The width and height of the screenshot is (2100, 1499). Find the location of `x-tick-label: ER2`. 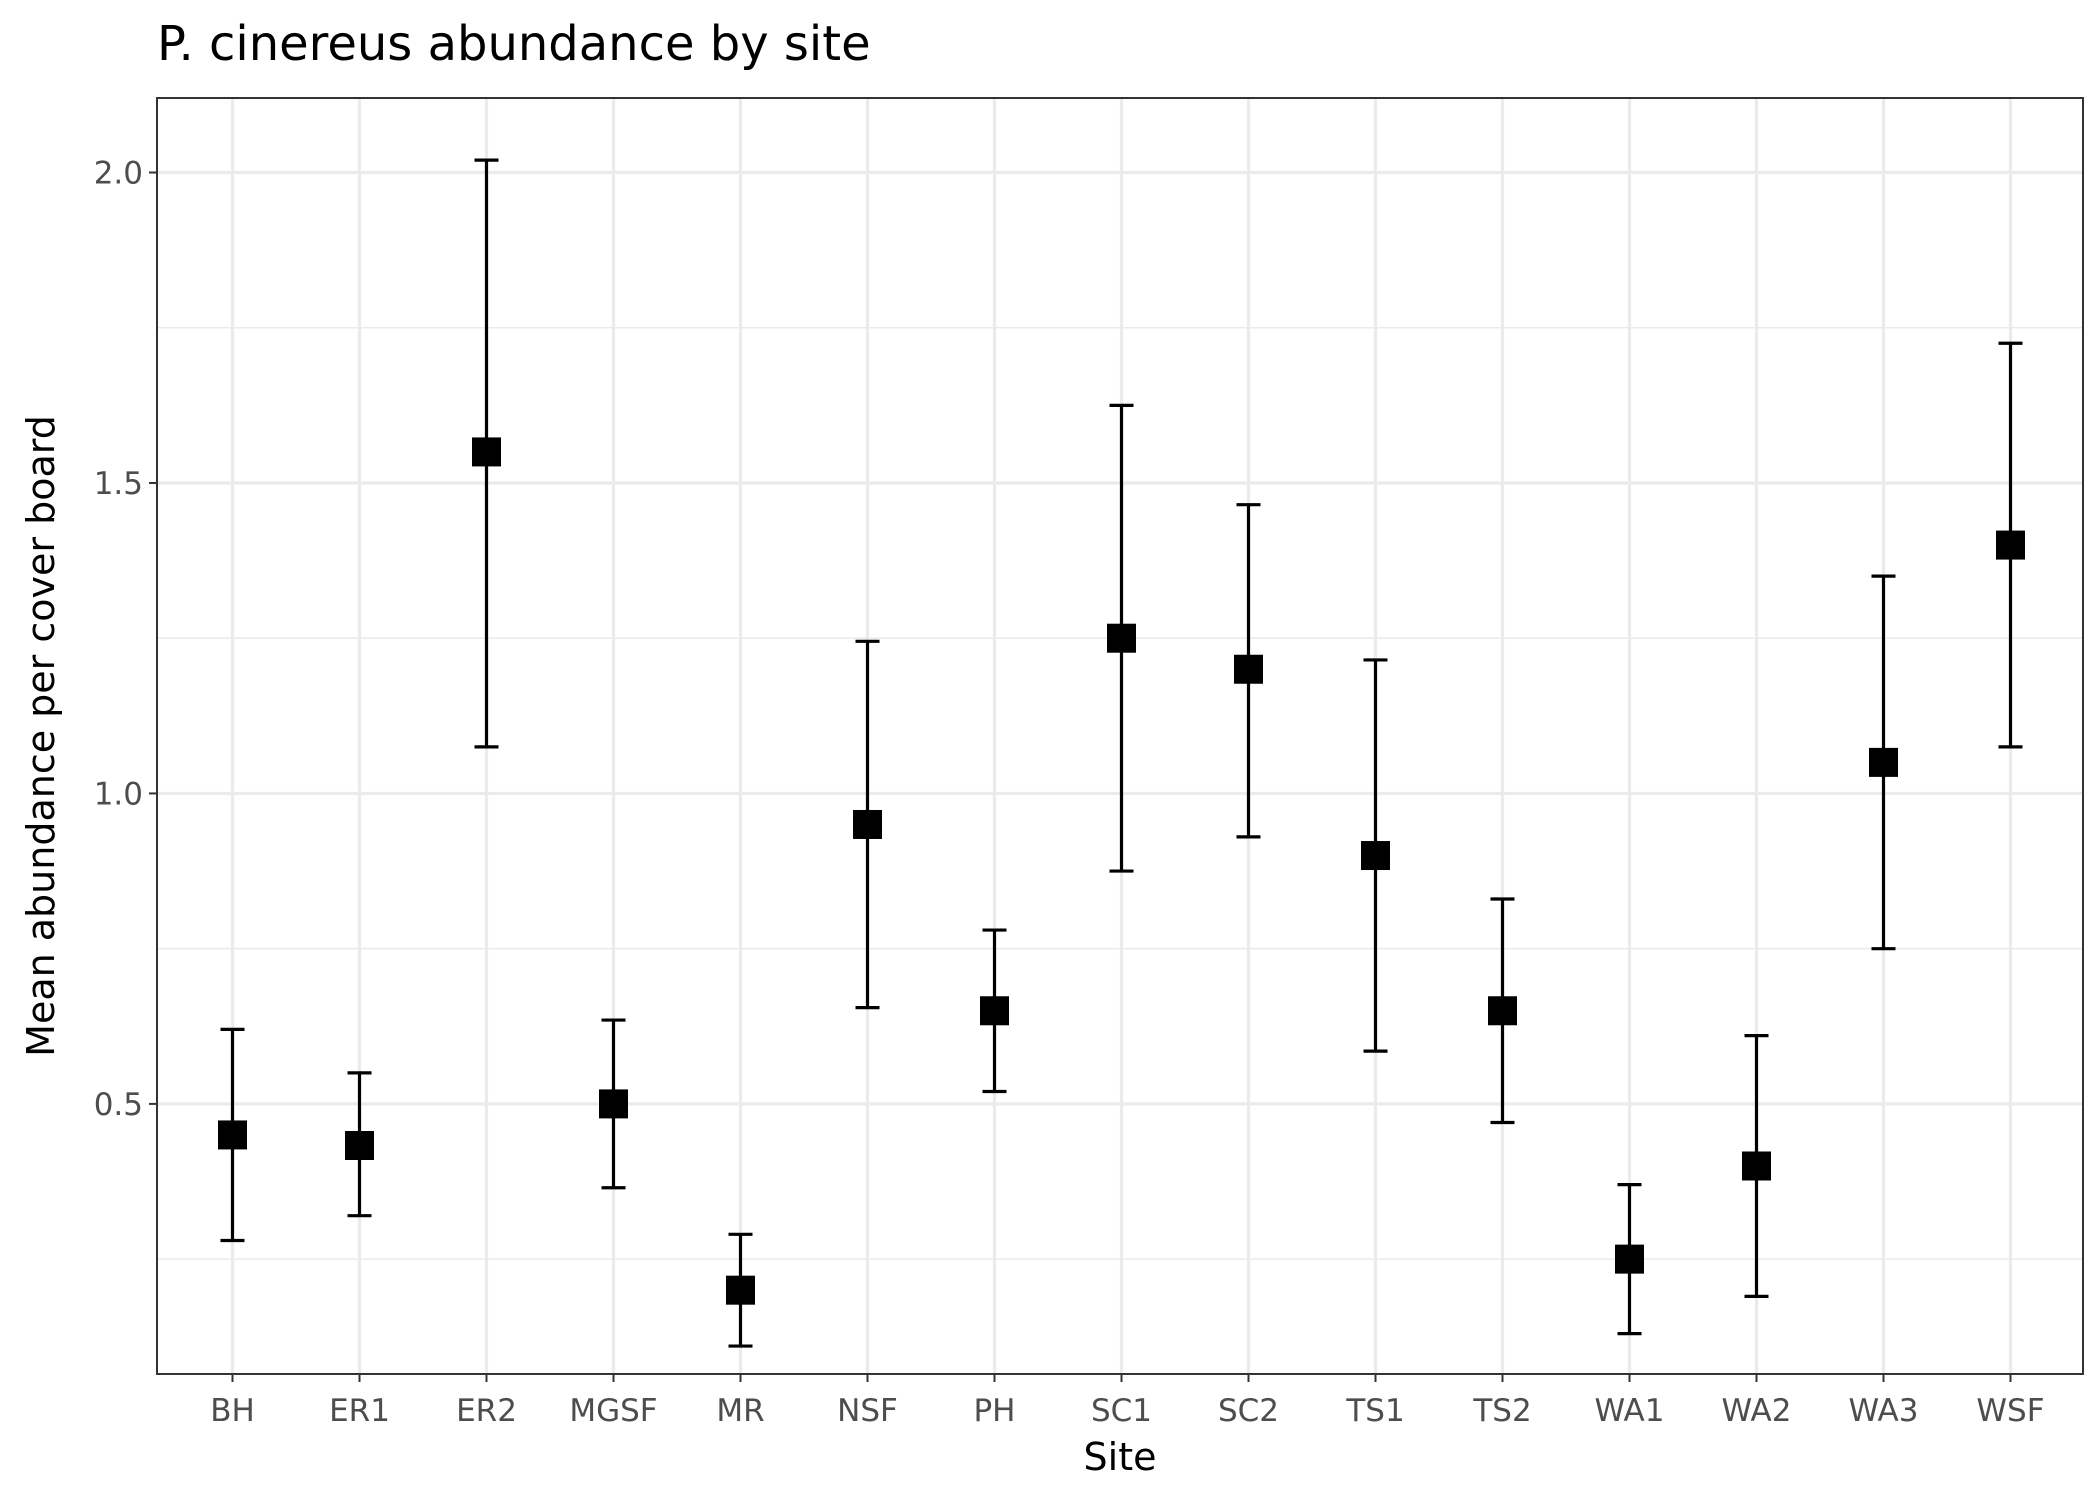

x-tick-label: ER2 is located at coordinates (486, 1411).